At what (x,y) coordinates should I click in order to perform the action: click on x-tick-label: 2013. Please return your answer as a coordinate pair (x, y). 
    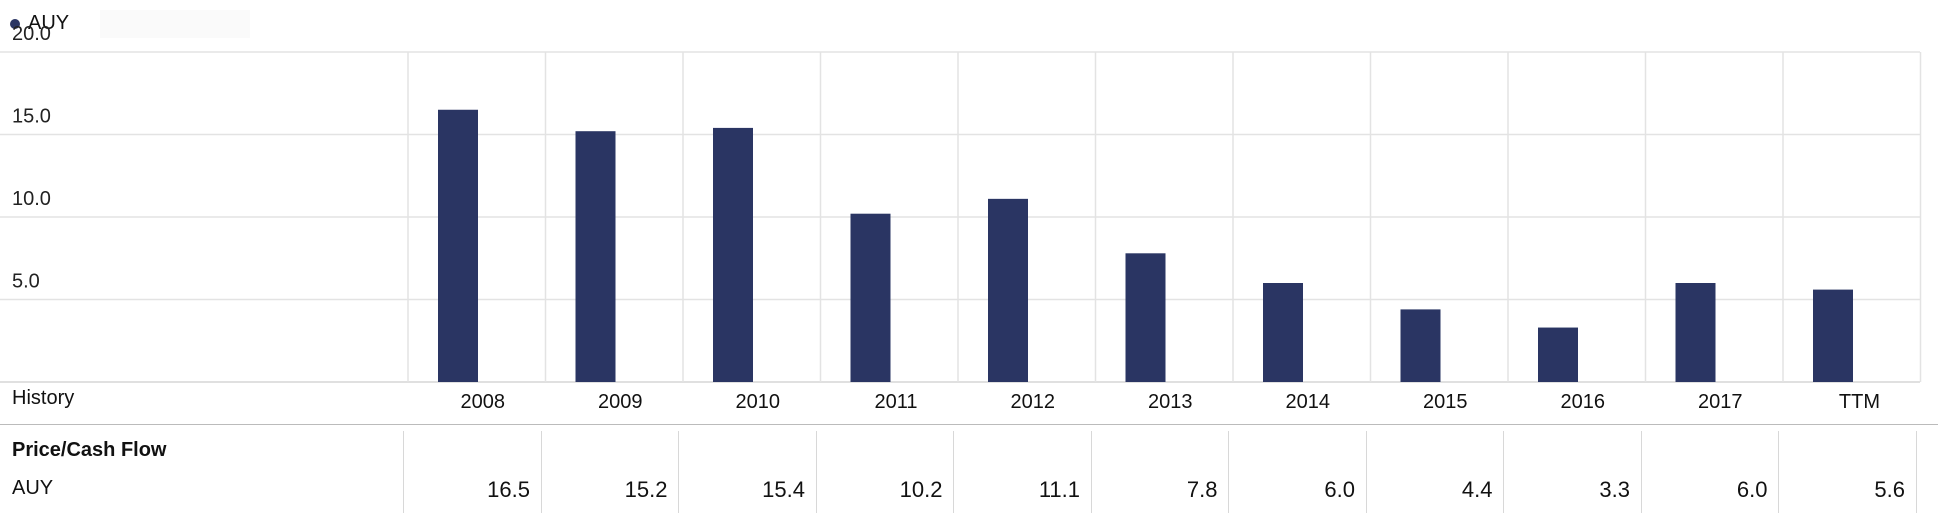
    Looking at the image, I should click on (1170, 402).